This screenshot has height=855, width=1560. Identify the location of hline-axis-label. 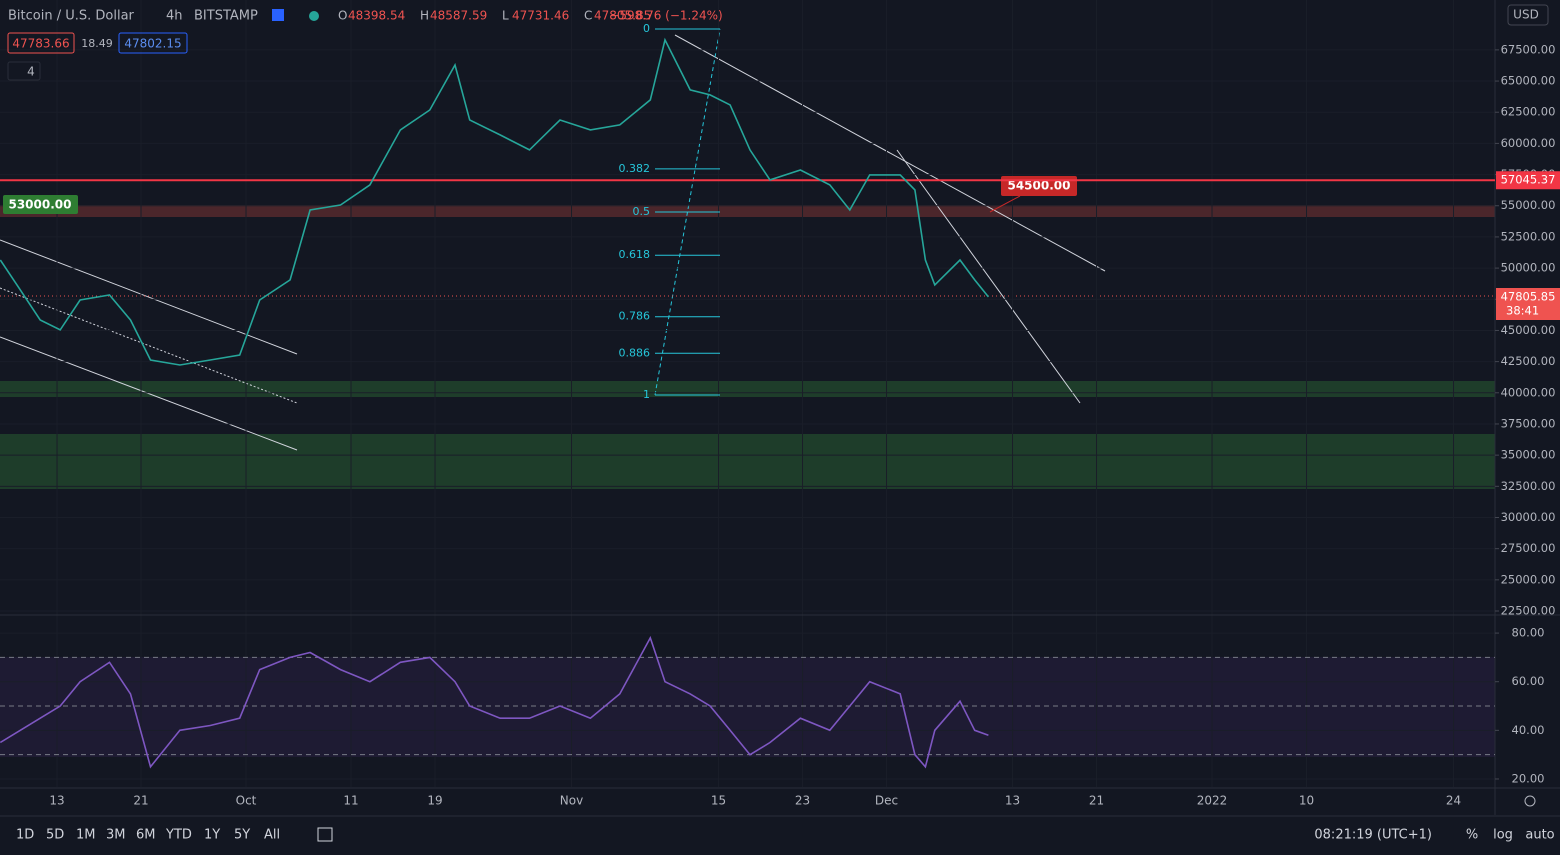
(1528, 180).